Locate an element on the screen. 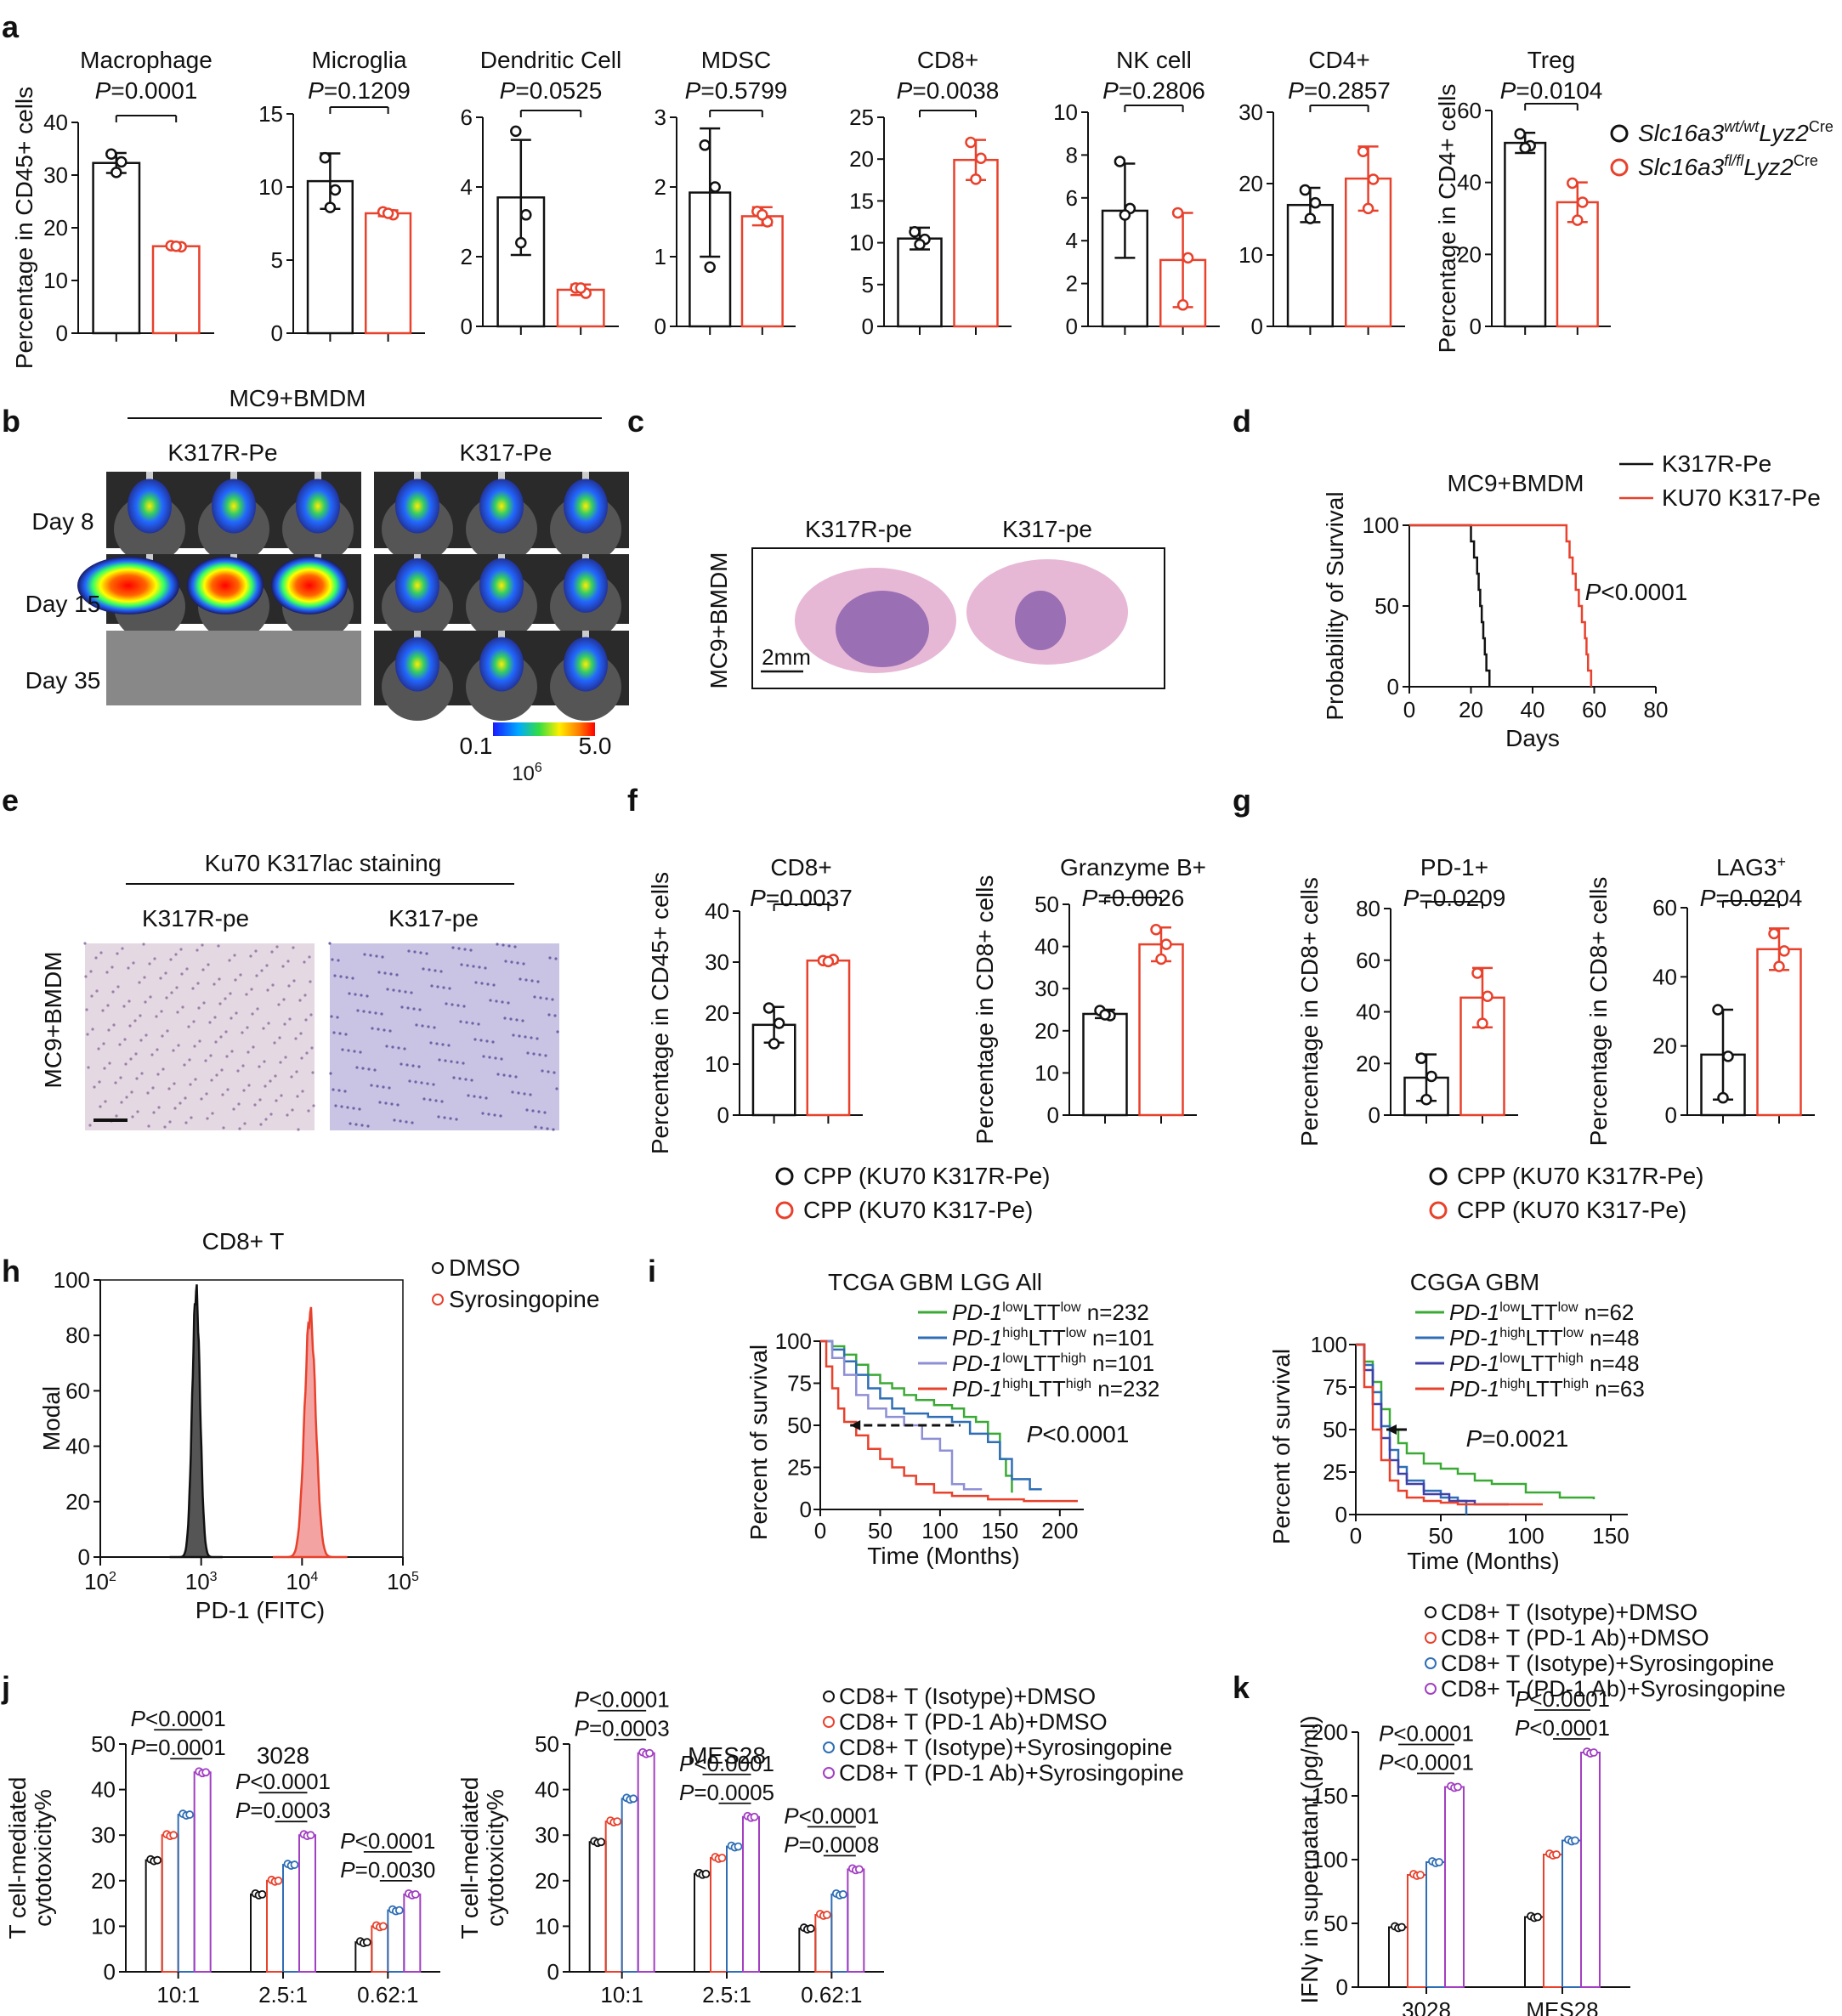  y-axis-label: Percent of survival is located at coordinates (758, 1442).